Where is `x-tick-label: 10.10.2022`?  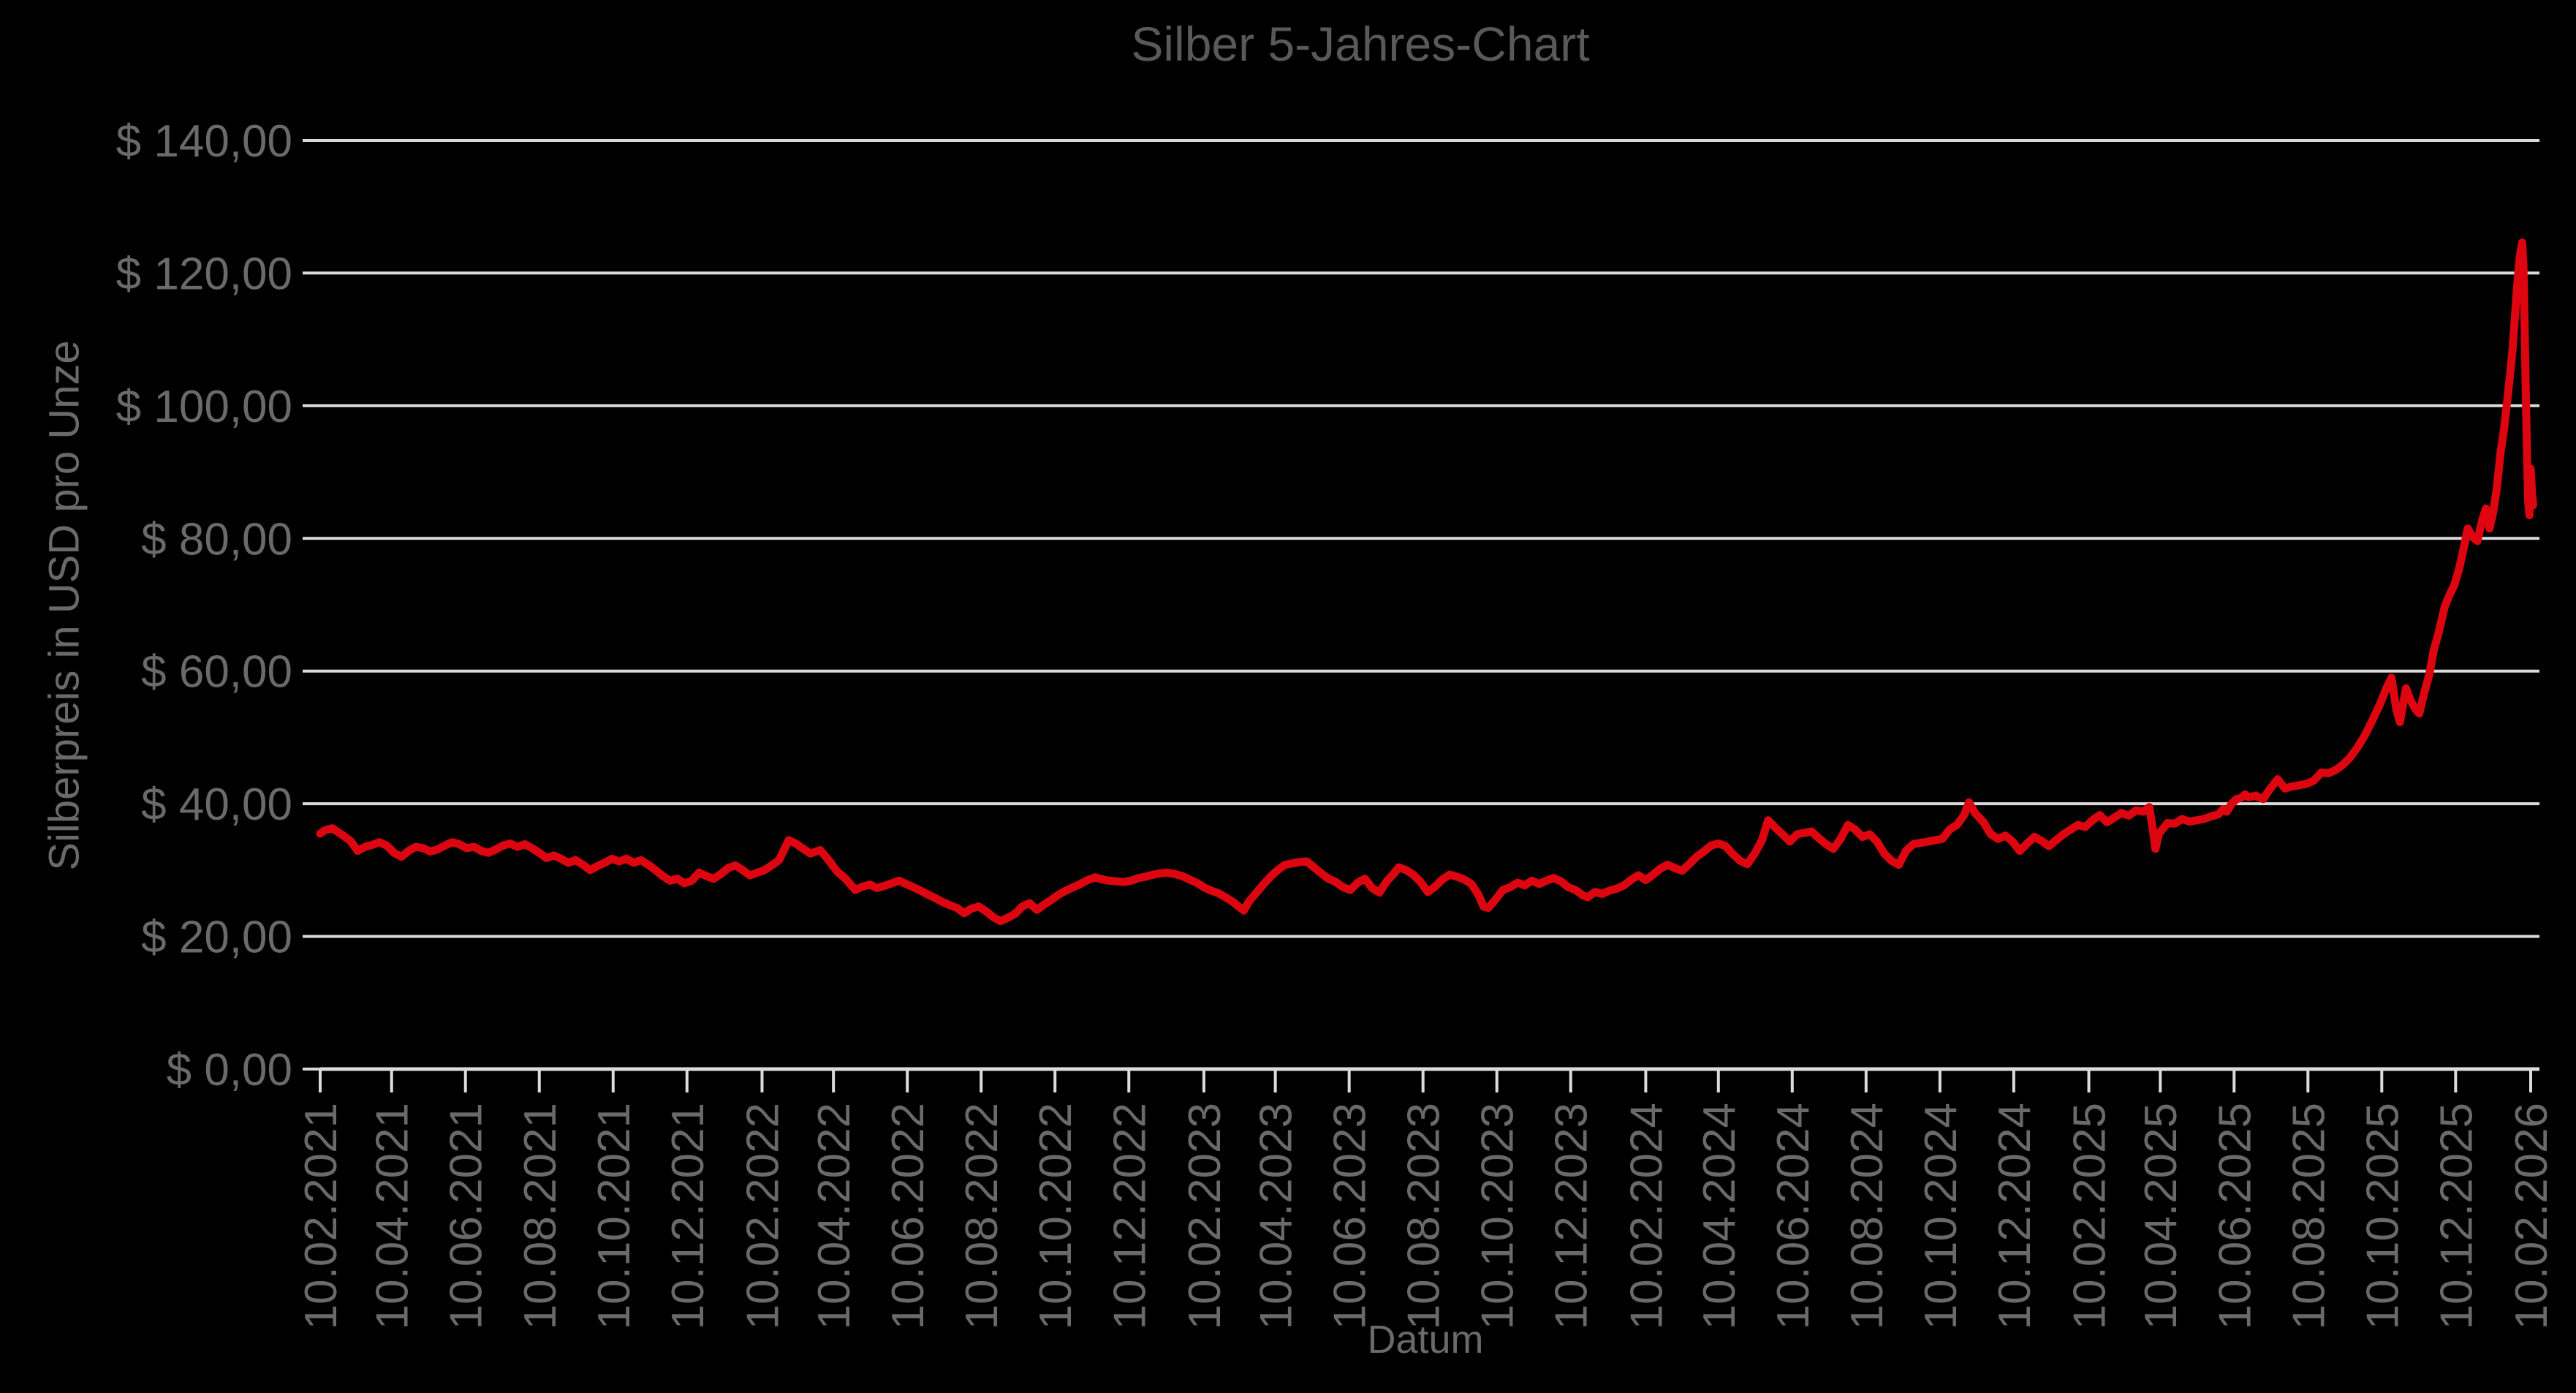
x-tick-label: 10.10.2022 is located at coordinates (1056, 1216).